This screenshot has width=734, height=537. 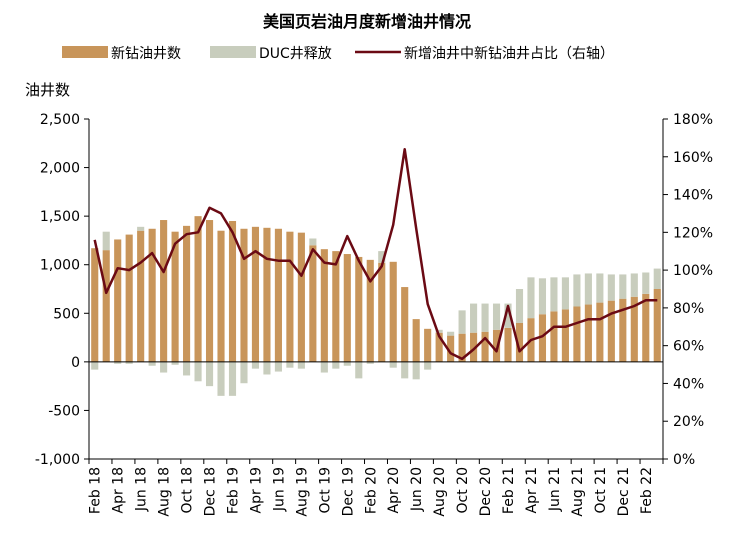 I want to click on legend-label-new-wells: 新钻油井数, so click(x=146, y=54).